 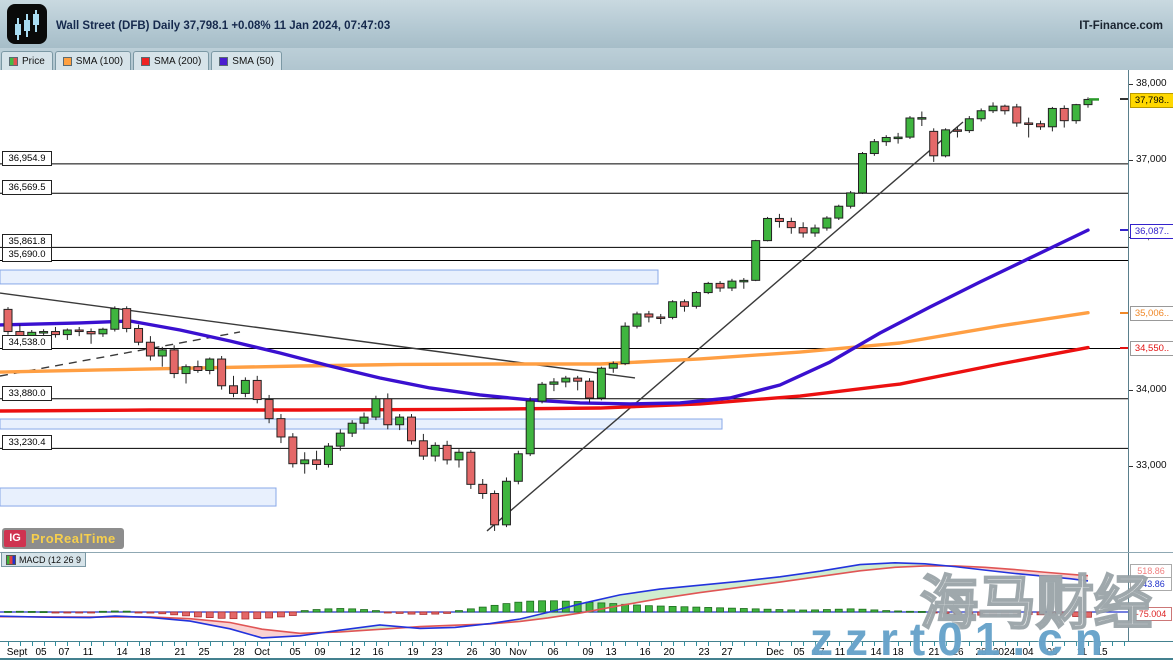 What do you see at coordinates (1052, 652) in the screenshot?
I see `date-tick-label: 08` at bounding box center [1052, 652].